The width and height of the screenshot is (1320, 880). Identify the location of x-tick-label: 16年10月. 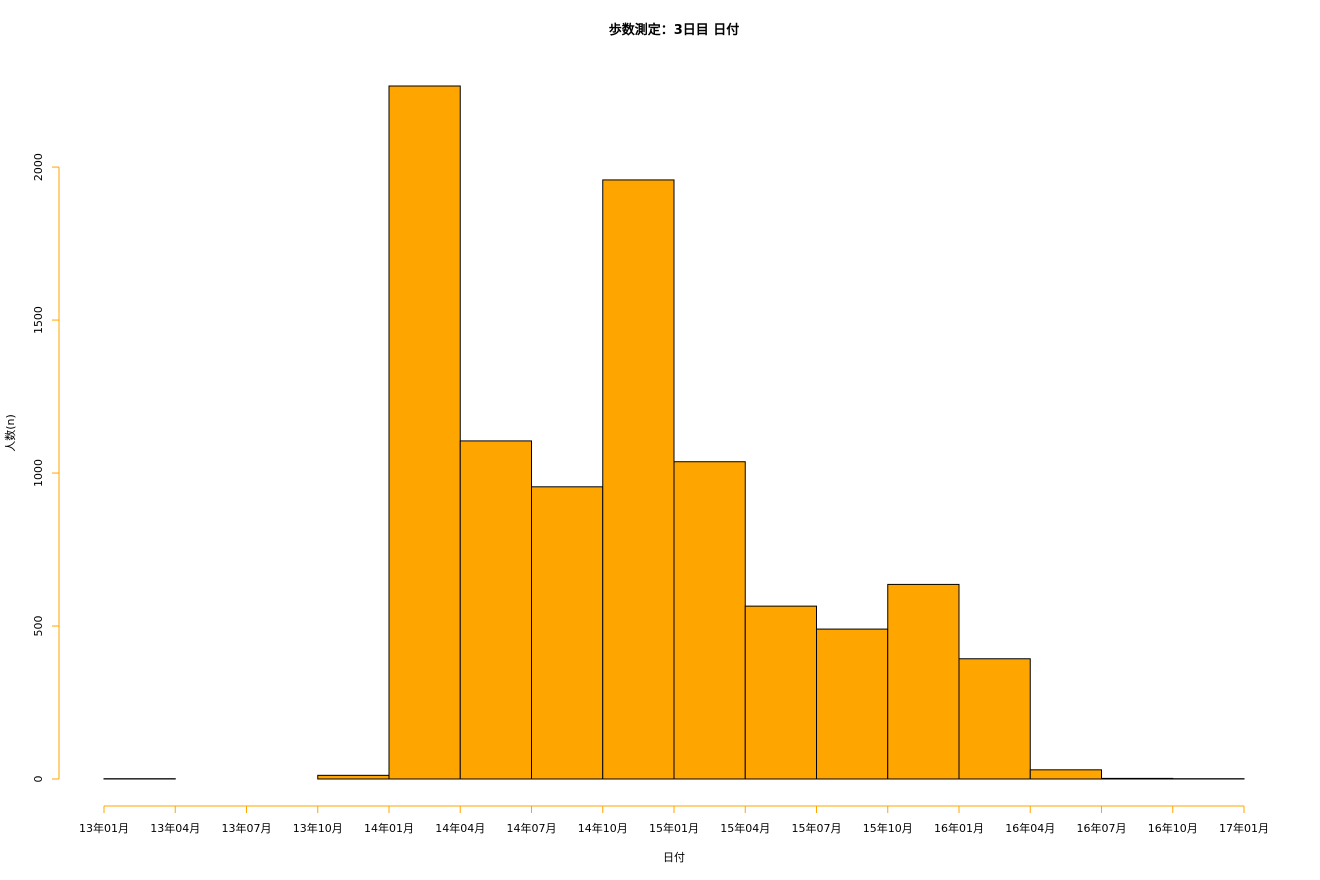
(1173, 828).